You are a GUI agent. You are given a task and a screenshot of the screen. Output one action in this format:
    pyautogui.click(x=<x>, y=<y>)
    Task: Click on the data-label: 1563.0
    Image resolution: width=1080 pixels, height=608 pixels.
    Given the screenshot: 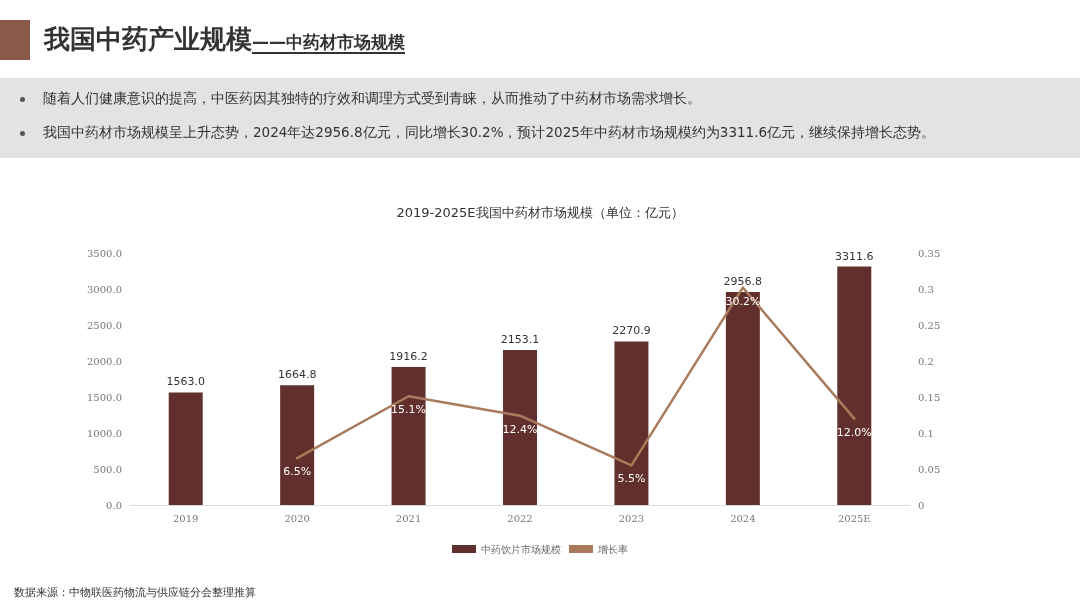 What is the action you would take?
    pyautogui.click(x=185, y=382)
    